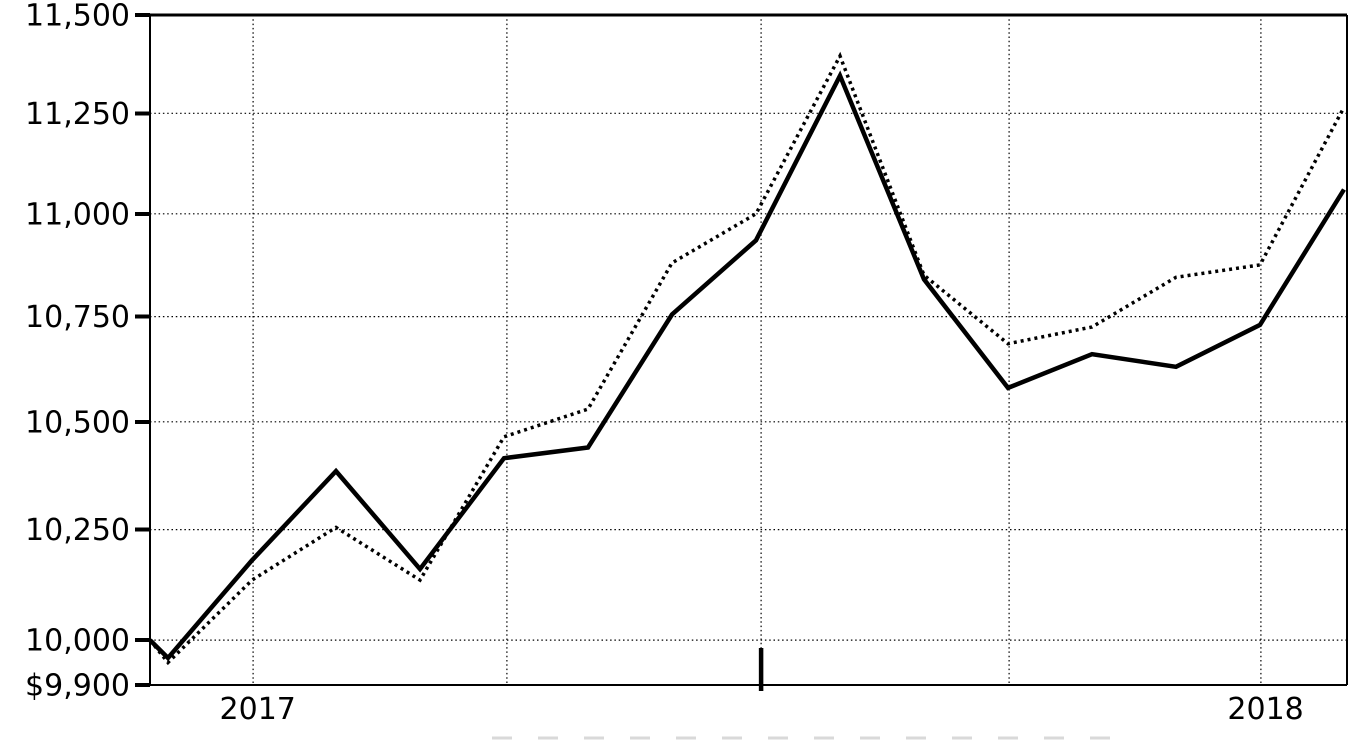 Image resolution: width=1363 pixels, height=740 pixels. What do you see at coordinates (258, 709) in the screenshot?
I see `x-axis-label-2017: 2017` at bounding box center [258, 709].